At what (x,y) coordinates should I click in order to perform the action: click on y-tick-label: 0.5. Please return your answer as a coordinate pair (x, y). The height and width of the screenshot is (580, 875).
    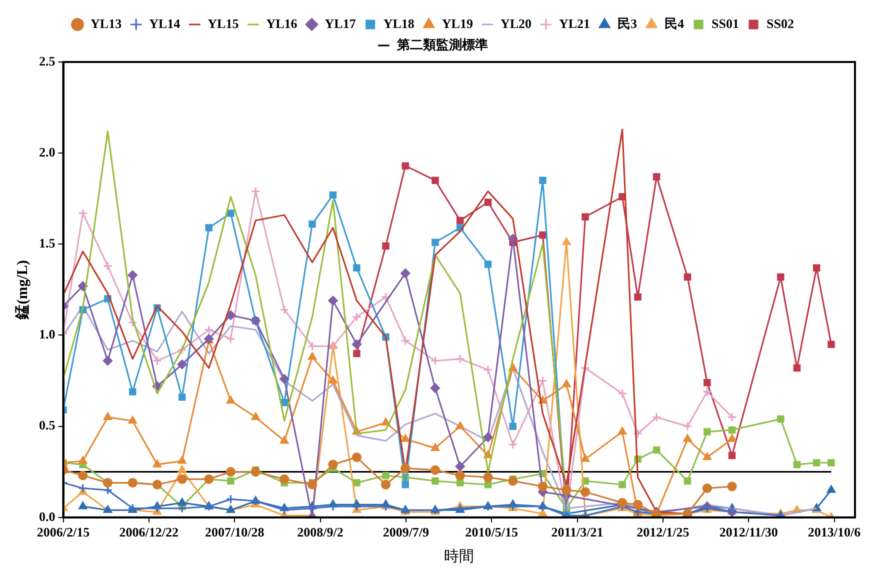
    Looking at the image, I should click on (47, 425).